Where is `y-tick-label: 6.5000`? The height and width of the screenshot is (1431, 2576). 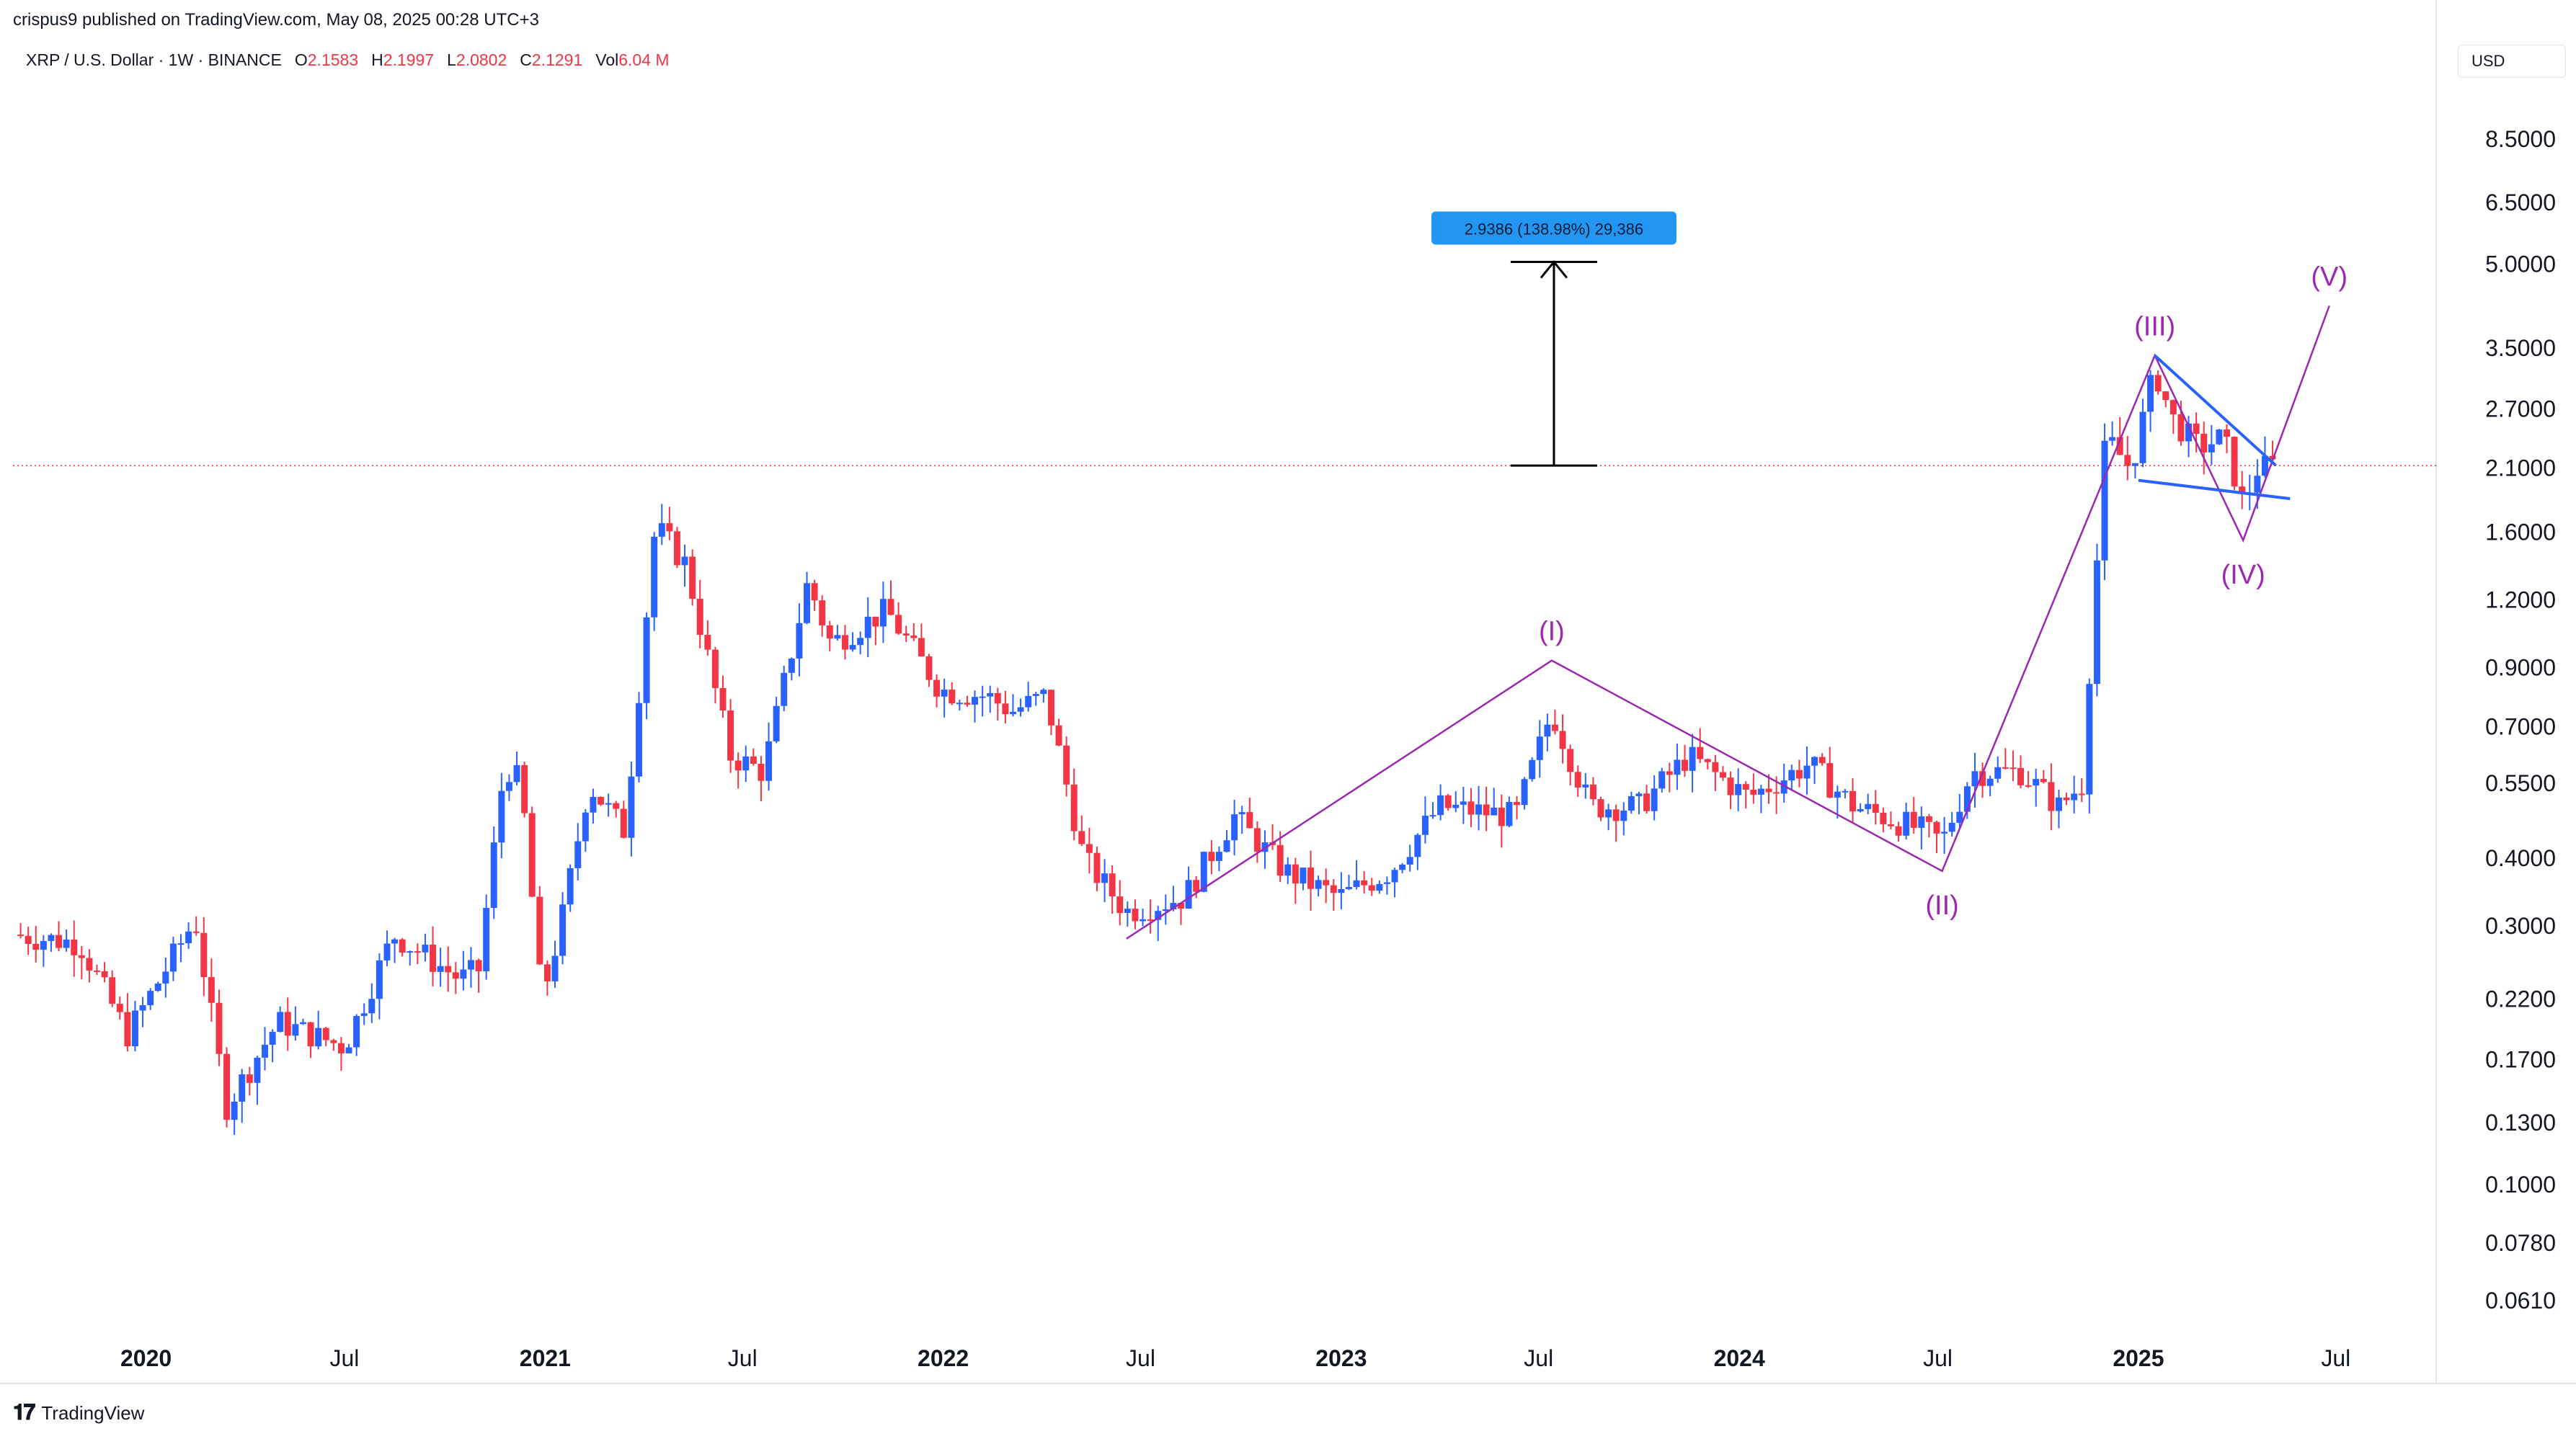 y-tick-label: 6.5000 is located at coordinates (2520, 203).